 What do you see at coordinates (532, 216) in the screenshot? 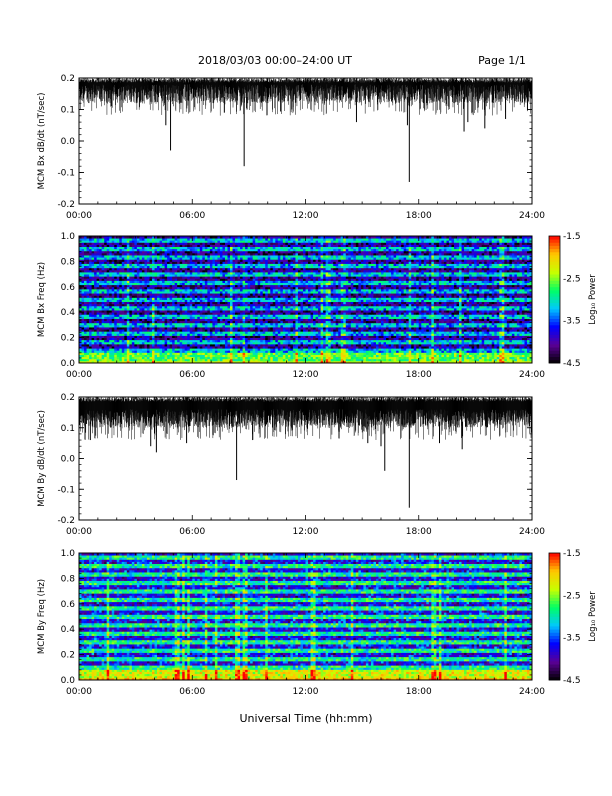
I see `x-tick-label: 24:00` at bounding box center [532, 216].